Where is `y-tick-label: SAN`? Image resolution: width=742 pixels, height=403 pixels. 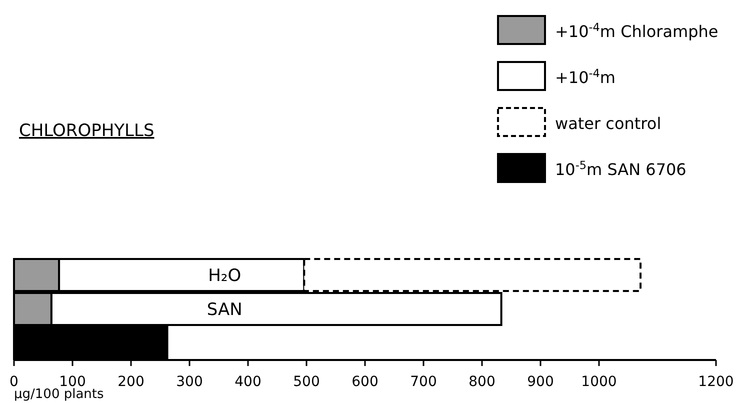
y-tick-label: SAN is located at coordinates (224, 310).